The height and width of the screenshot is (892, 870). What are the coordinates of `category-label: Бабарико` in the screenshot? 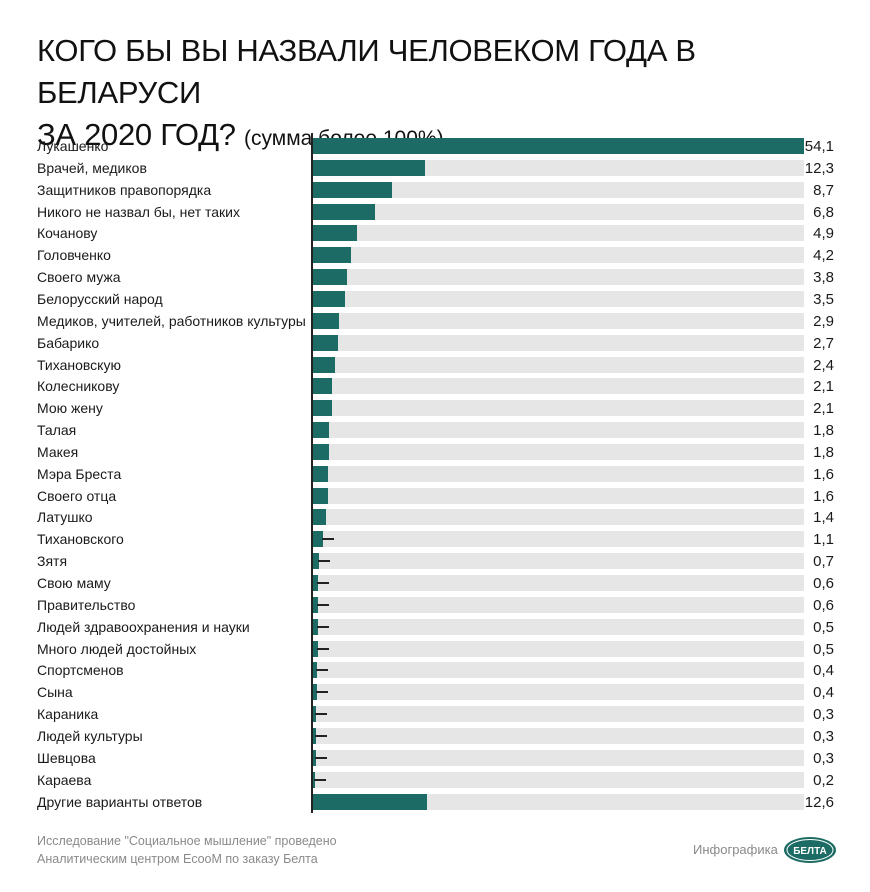 It's located at (68, 342).